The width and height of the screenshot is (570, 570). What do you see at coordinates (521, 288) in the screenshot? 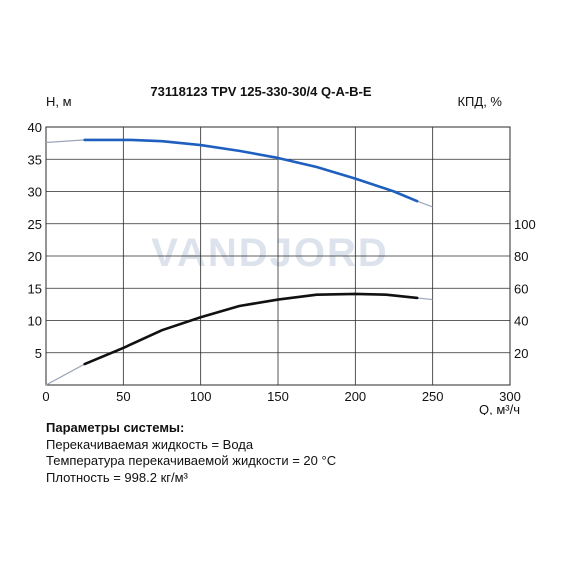
I see `y-right-tick-label: 60` at bounding box center [521, 288].